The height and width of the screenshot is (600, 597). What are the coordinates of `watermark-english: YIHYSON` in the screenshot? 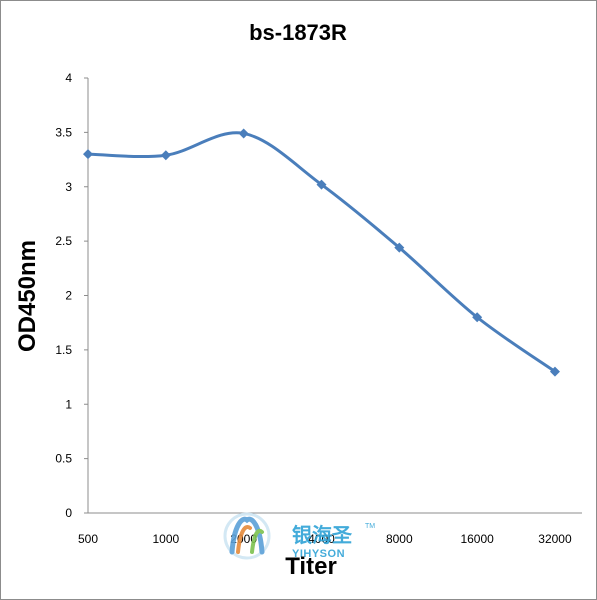 It's located at (318, 554).